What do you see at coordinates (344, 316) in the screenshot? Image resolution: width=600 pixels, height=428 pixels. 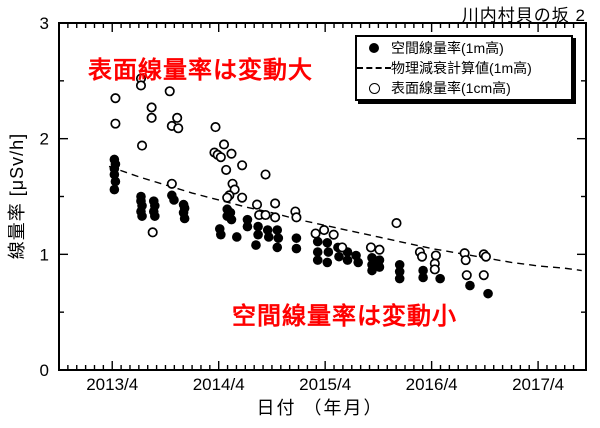 I see `annotation-space-variation: 空間線量率は変動小` at bounding box center [344, 316].